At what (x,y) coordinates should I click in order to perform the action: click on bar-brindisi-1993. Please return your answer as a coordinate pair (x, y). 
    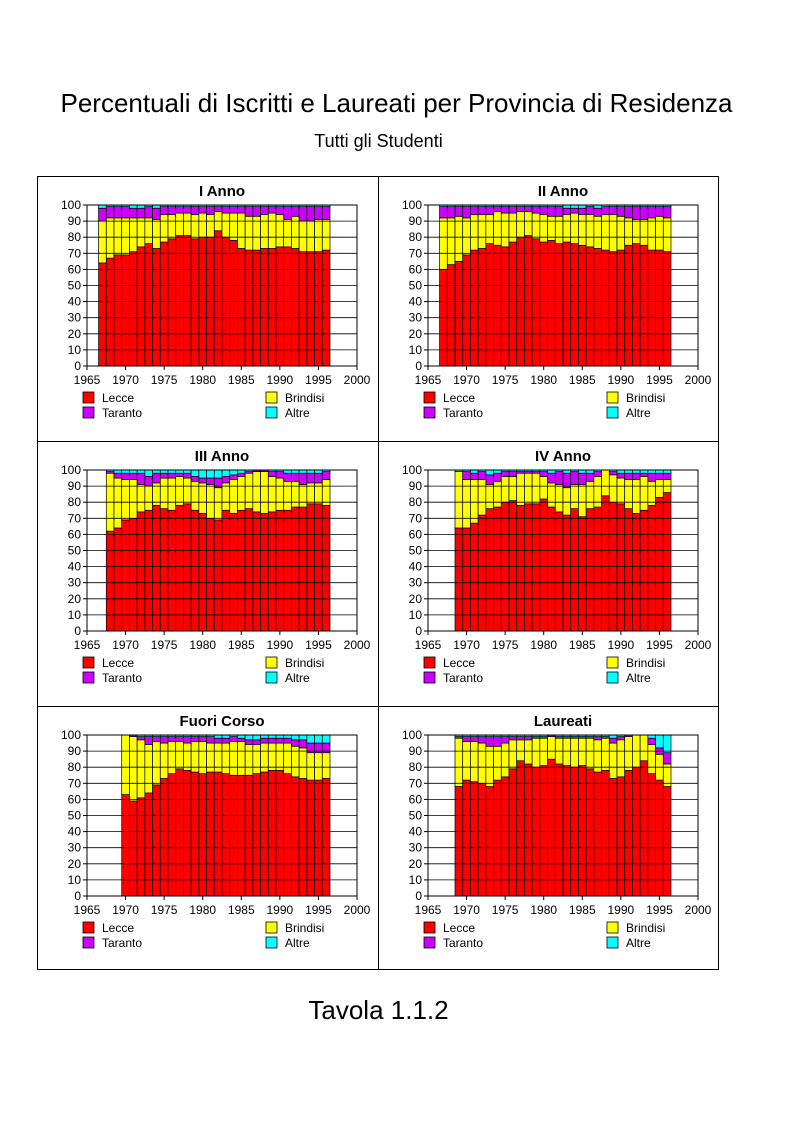
    Looking at the image, I should click on (303, 763).